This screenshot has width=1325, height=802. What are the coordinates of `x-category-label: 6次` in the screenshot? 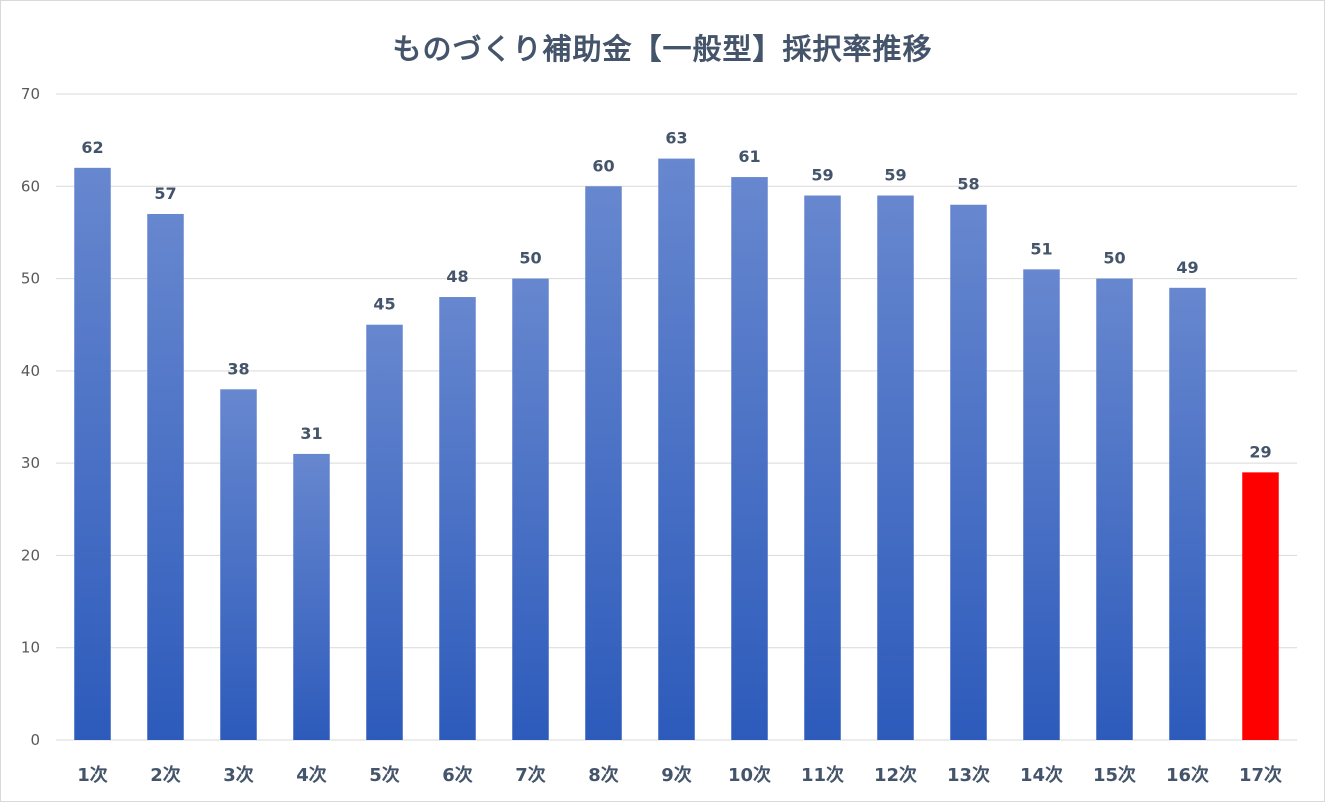 It's located at (457, 775).